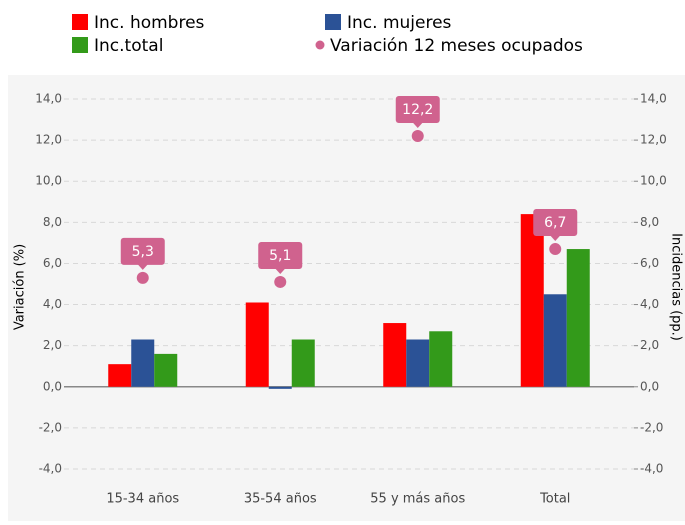 The image size is (685, 525). What do you see at coordinates (649, 386) in the screenshot?
I see `y2-tick-label: 0,0` at bounding box center [649, 386].